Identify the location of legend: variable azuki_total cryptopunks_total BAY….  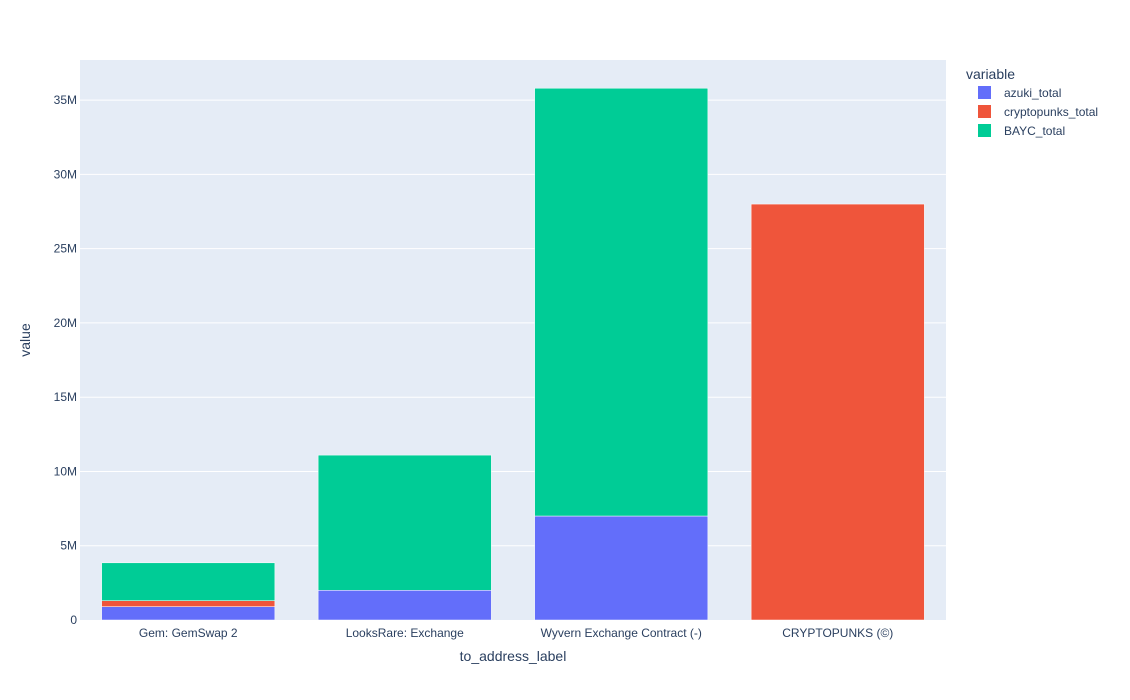
(1032, 102).